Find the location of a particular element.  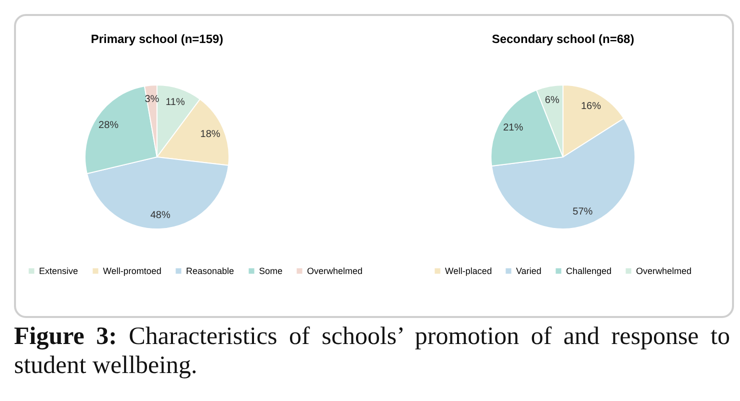

legend-label: Some is located at coordinates (271, 271).